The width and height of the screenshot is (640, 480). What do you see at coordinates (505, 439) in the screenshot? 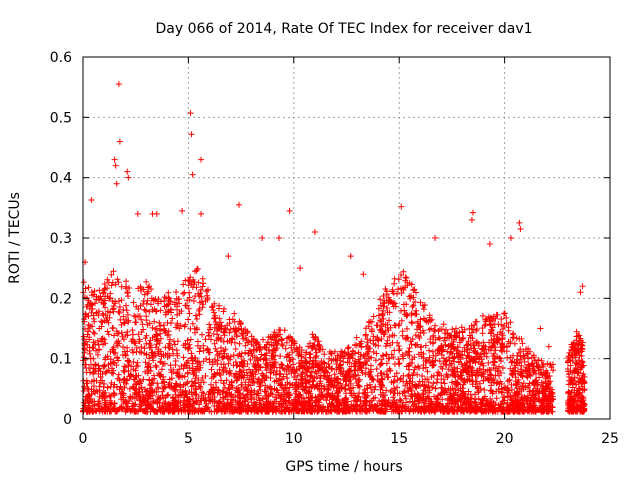
I see `x-tick-label: 20` at bounding box center [505, 439].